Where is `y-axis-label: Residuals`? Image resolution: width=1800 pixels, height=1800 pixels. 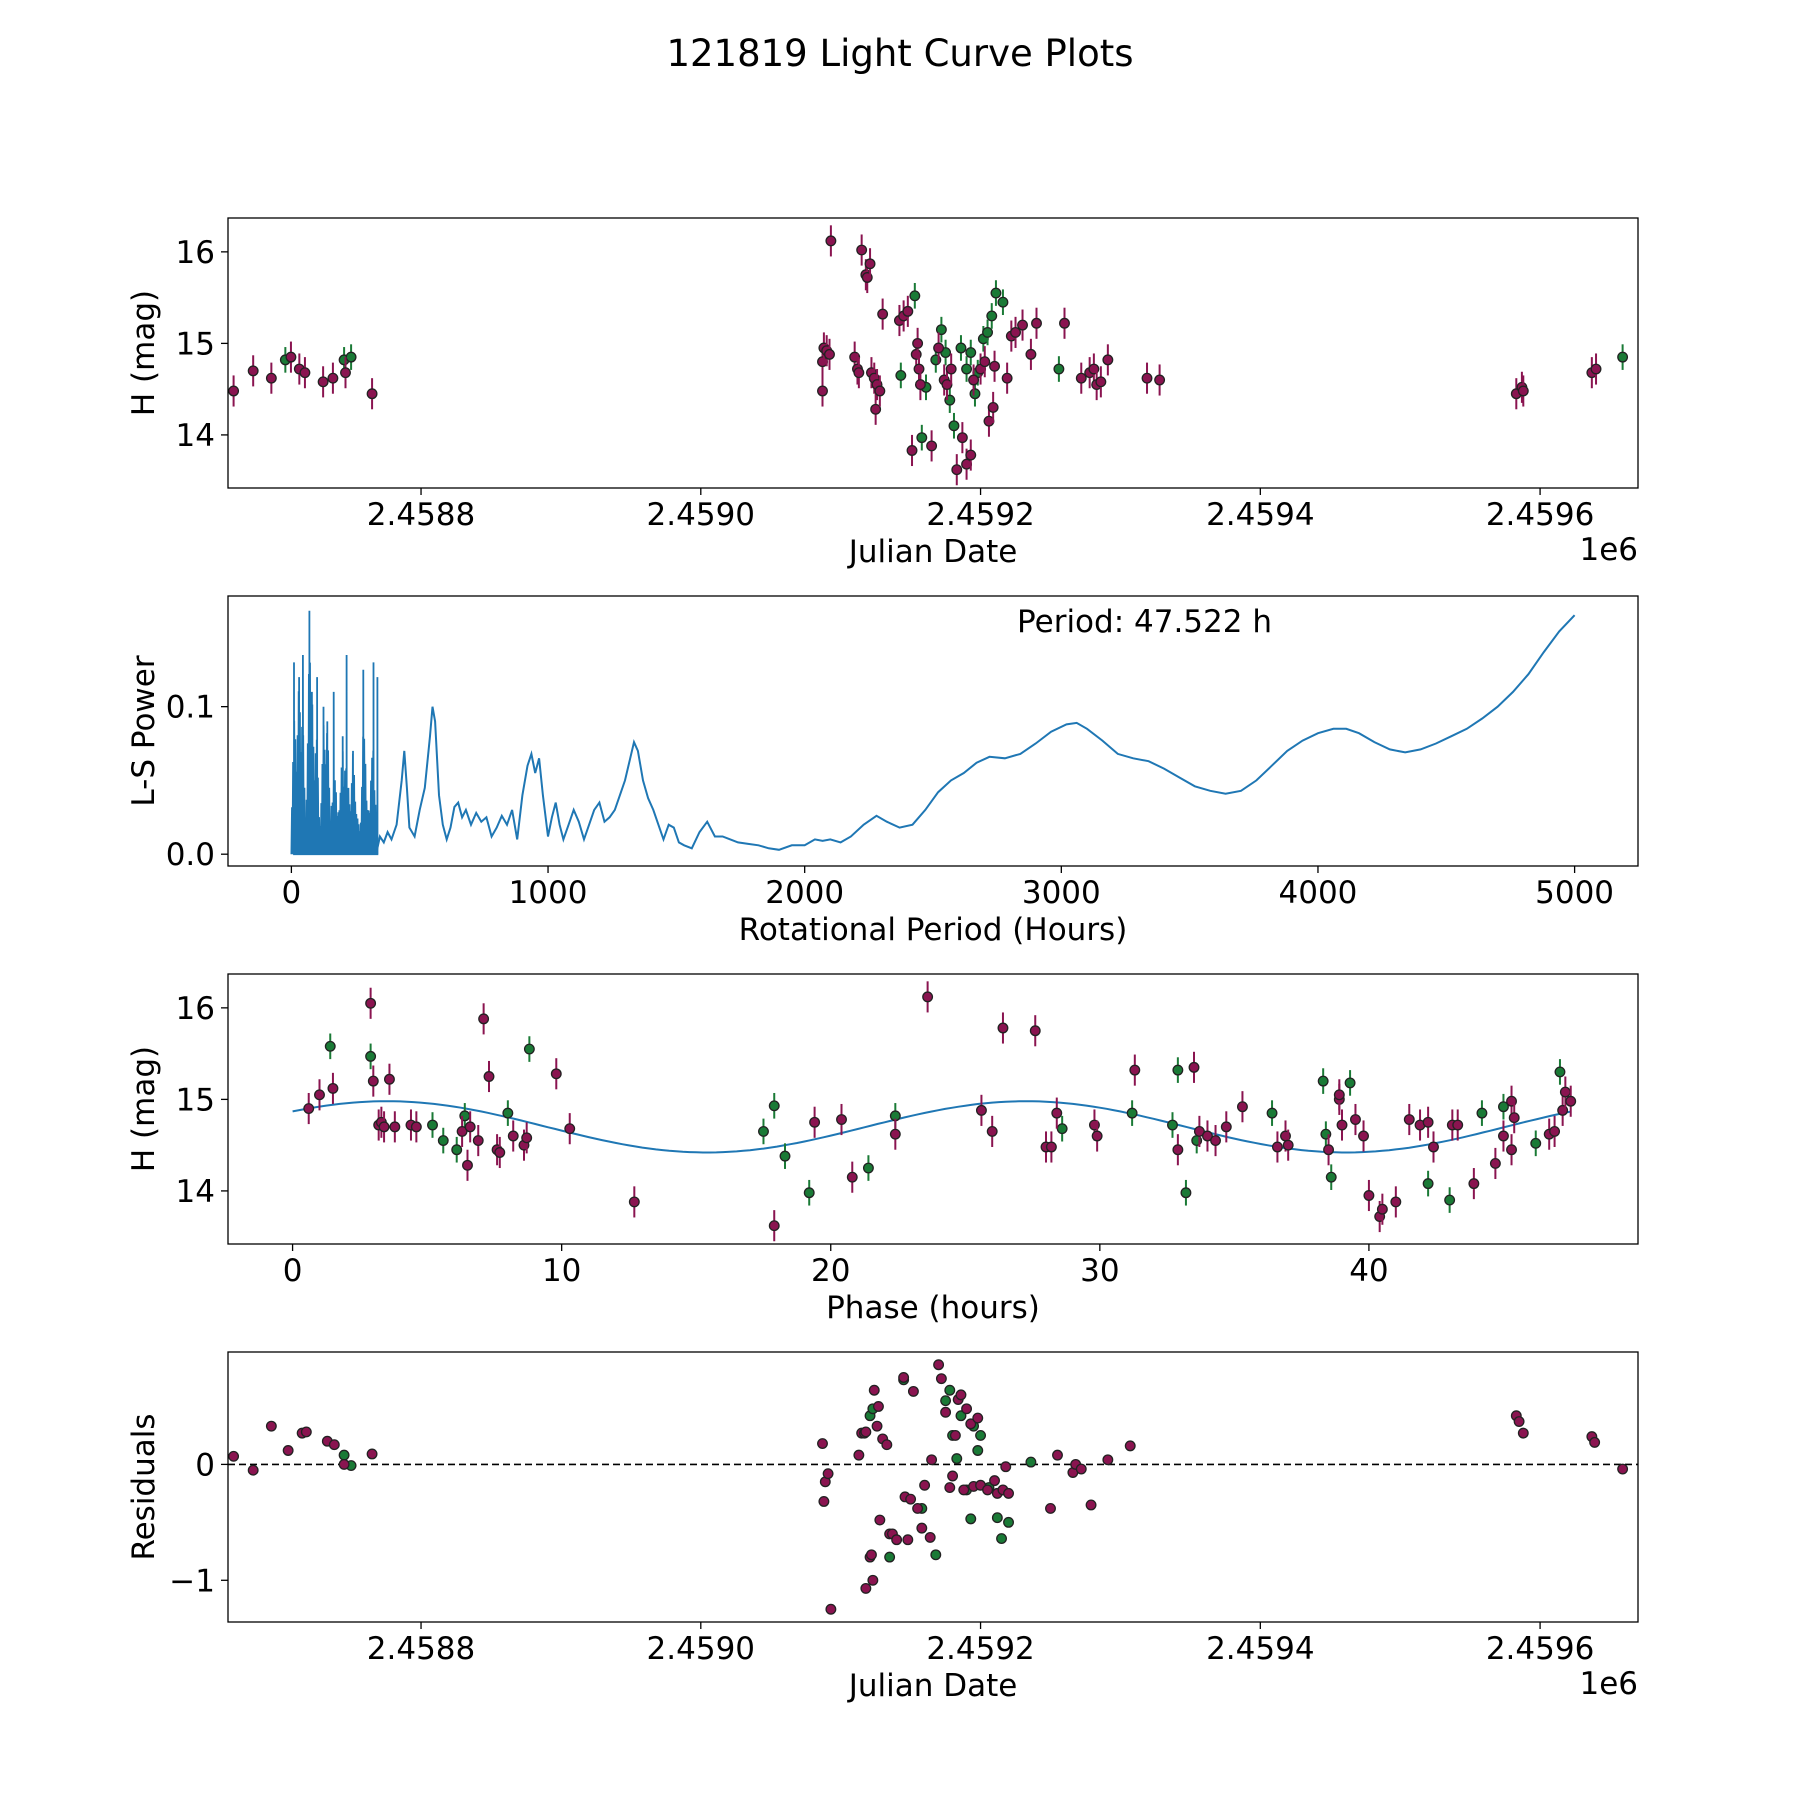 y-axis-label: Residuals is located at coordinates (144, 1486).